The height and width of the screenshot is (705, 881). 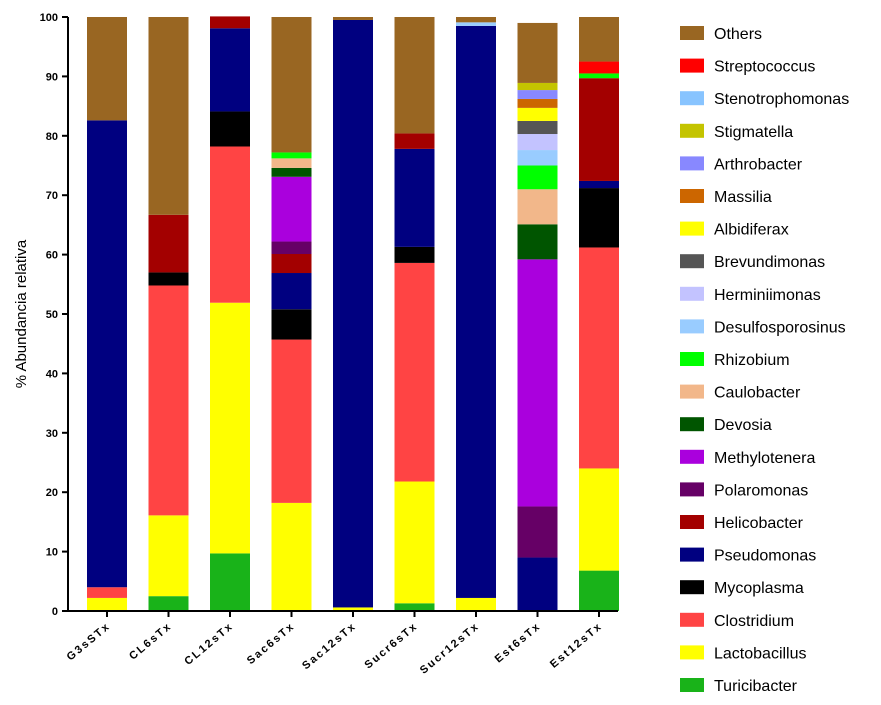 I want to click on legend-label: Helicobacter, so click(x=759, y=523).